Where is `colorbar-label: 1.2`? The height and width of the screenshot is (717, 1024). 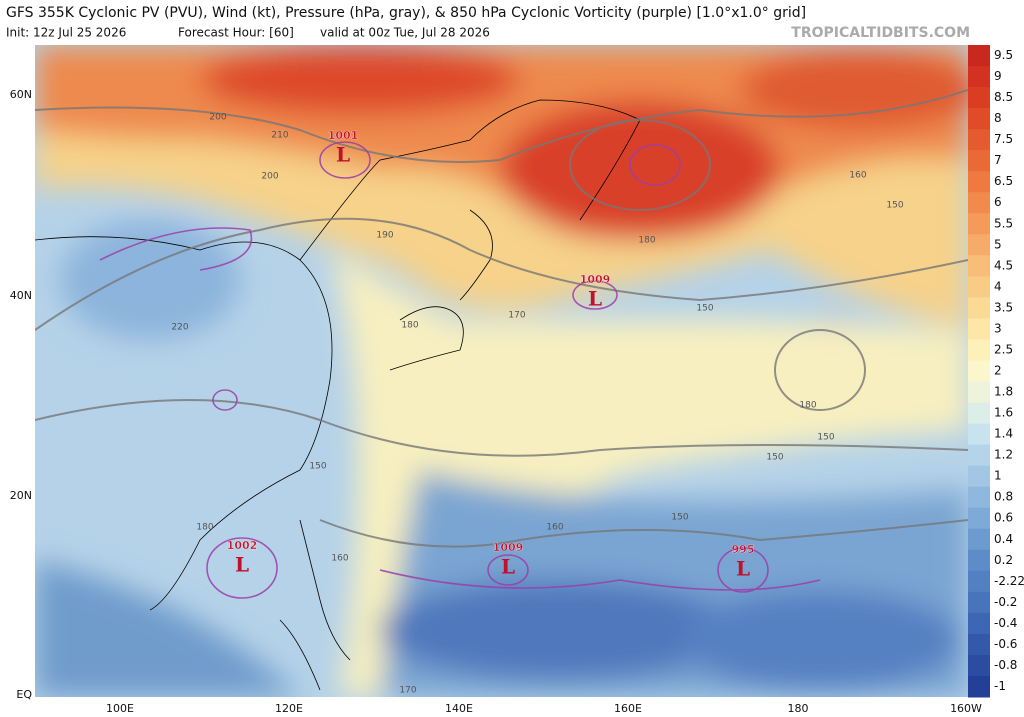 colorbar-label: 1.2 is located at coordinates (1003, 455).